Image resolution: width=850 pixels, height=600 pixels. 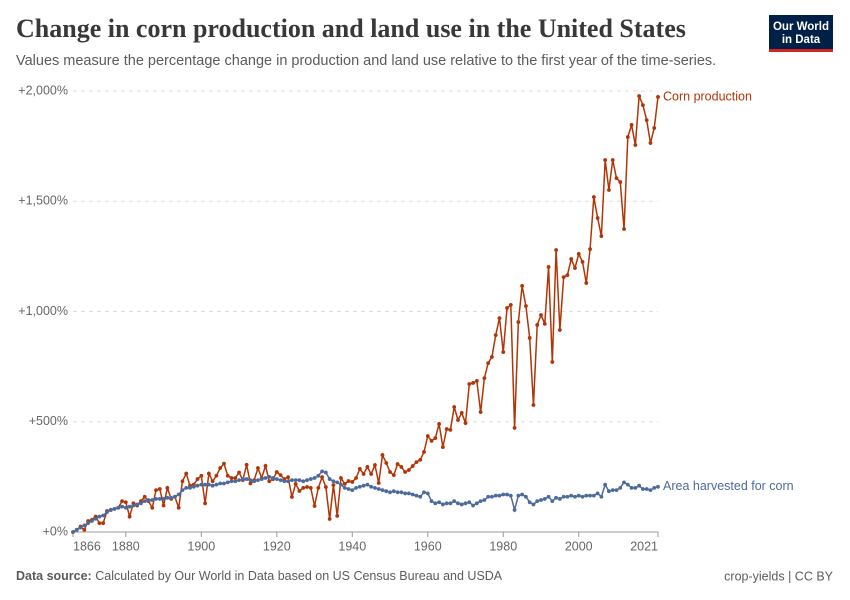 What do you see at coordinates (201, 546) in the screenshot?
I see `x-tick-label: 1900` at bounding box center [201, 546].